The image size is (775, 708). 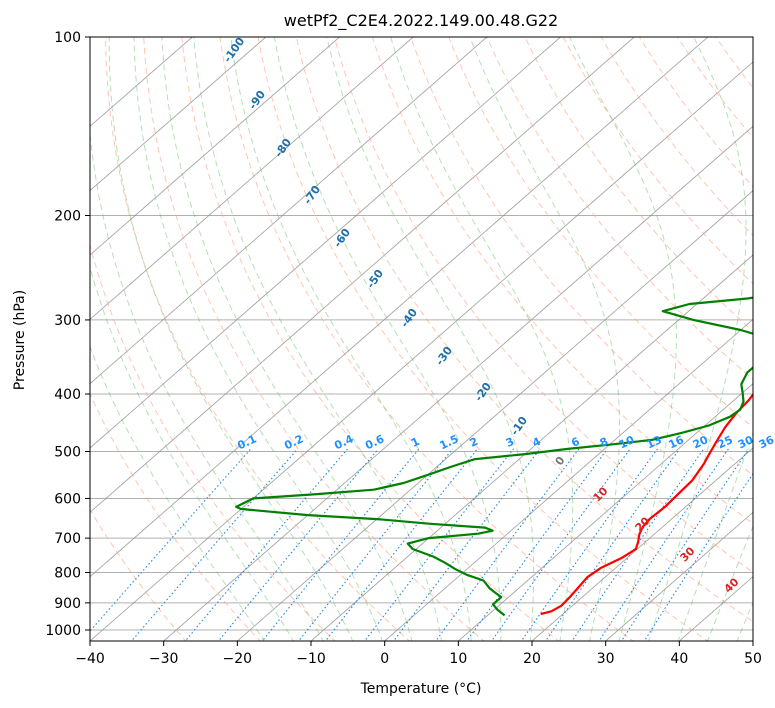 What do you see at coordinates (724, 442) in the screenshot?
I see `mixing-ratio-label: 25` at bounding box center [724, 442].